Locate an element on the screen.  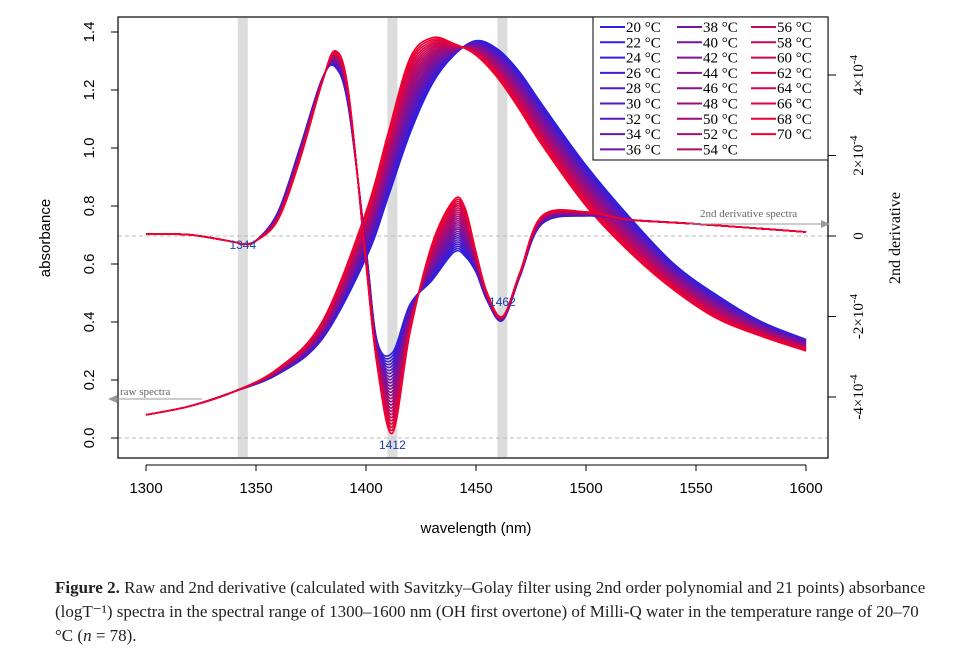
legend-label-38C: 38 °C is located at coordinates (720, 28).